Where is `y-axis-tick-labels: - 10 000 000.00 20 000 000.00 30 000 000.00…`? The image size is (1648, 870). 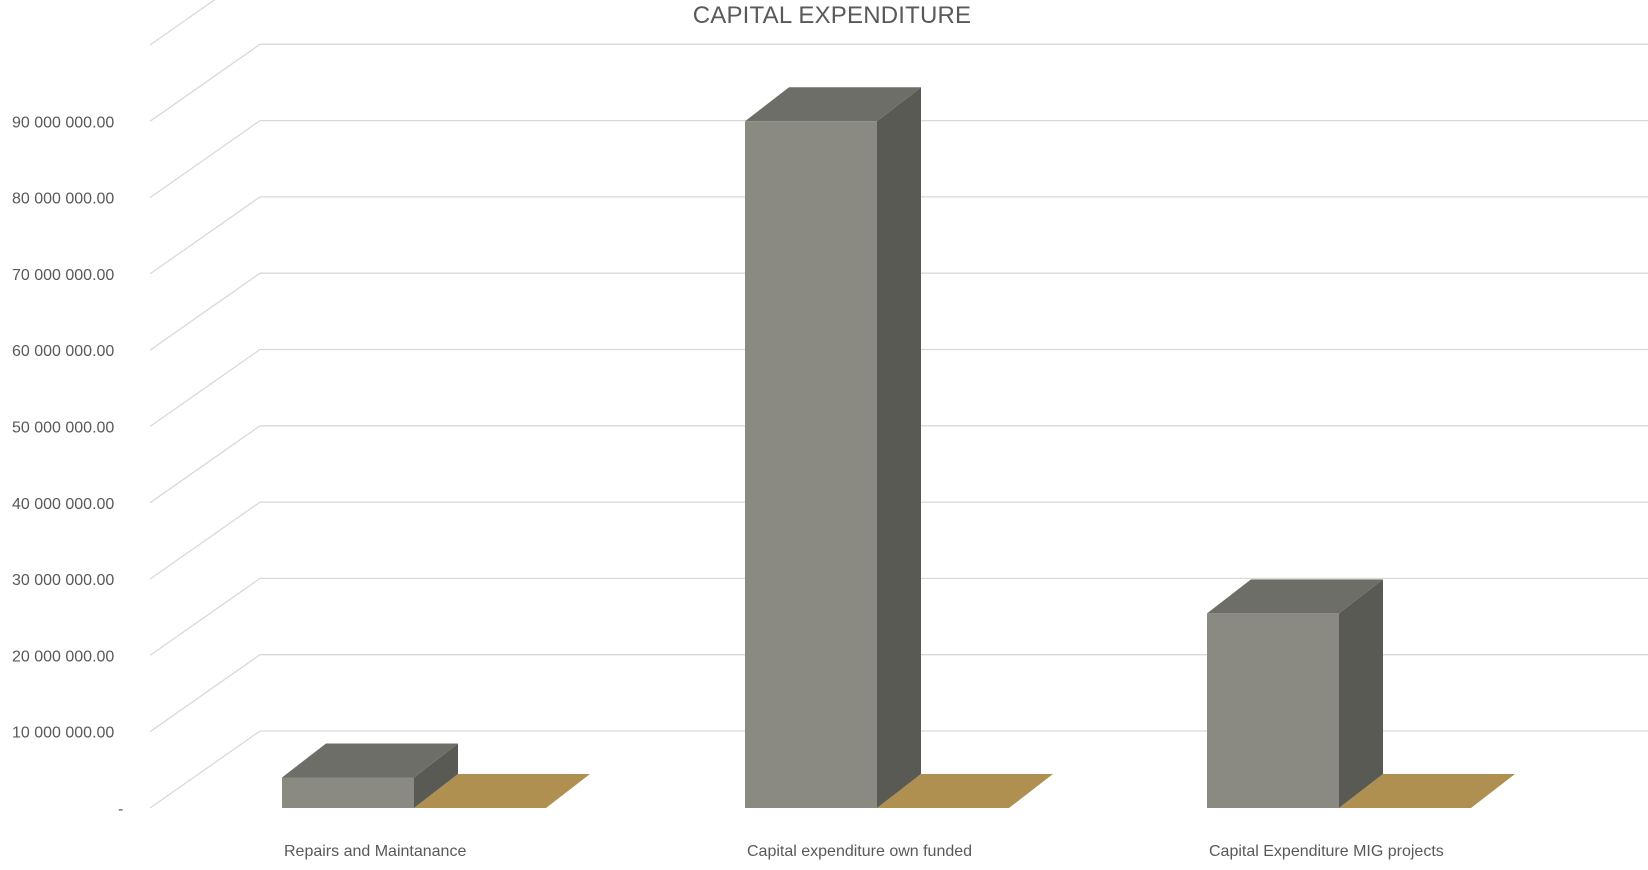 y-axis-tick-labels: - 10 000 000.00 20 000 000.00 30 000 000.00… is located at coordinates (67, 466).